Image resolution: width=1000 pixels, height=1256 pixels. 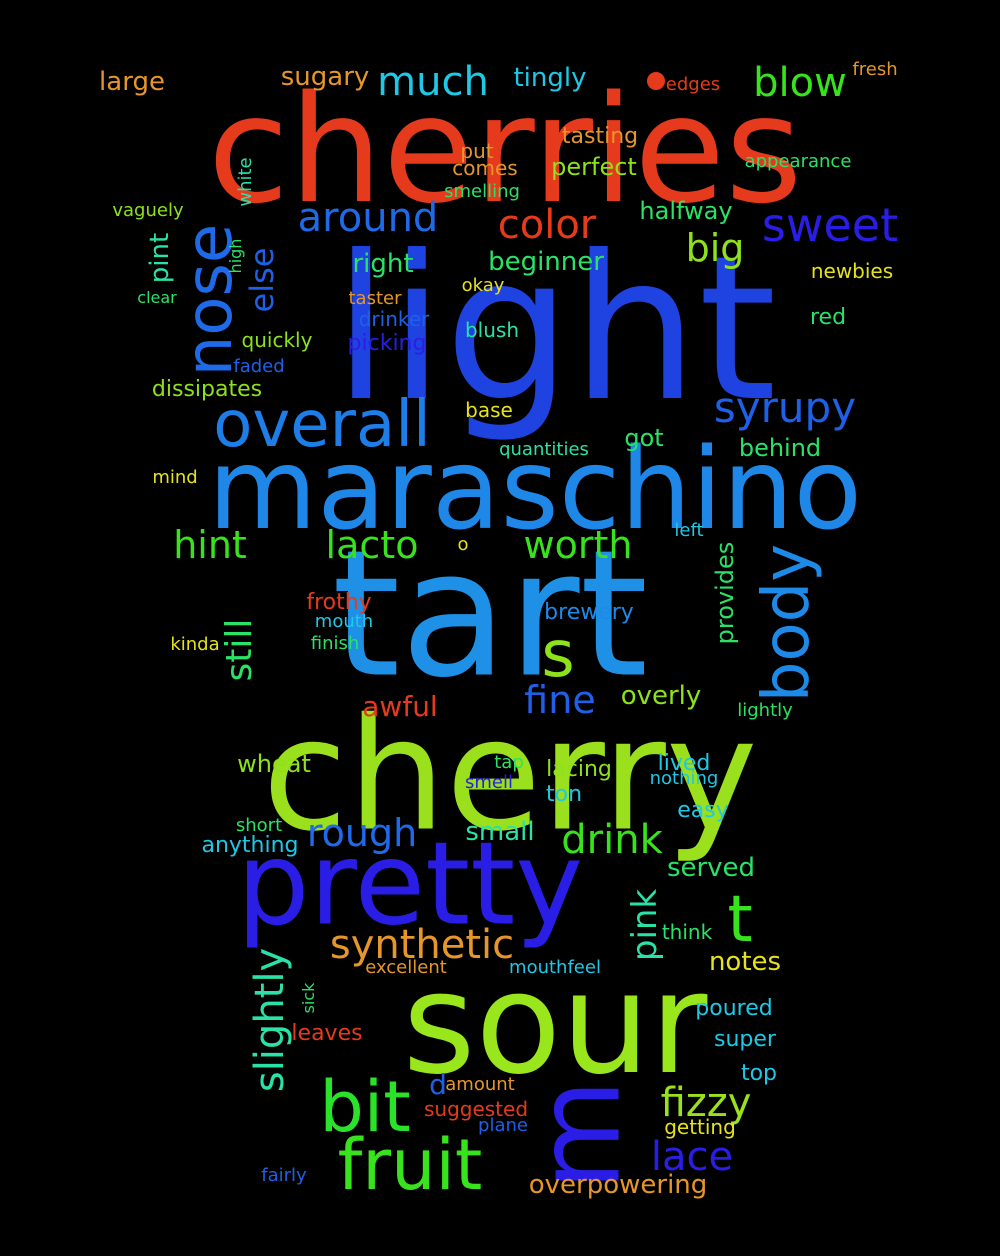 What do you see at coordinates (555, 1024) in the screenshot?
I see `cloud-word: sour` at bounding box center [555, 1024].